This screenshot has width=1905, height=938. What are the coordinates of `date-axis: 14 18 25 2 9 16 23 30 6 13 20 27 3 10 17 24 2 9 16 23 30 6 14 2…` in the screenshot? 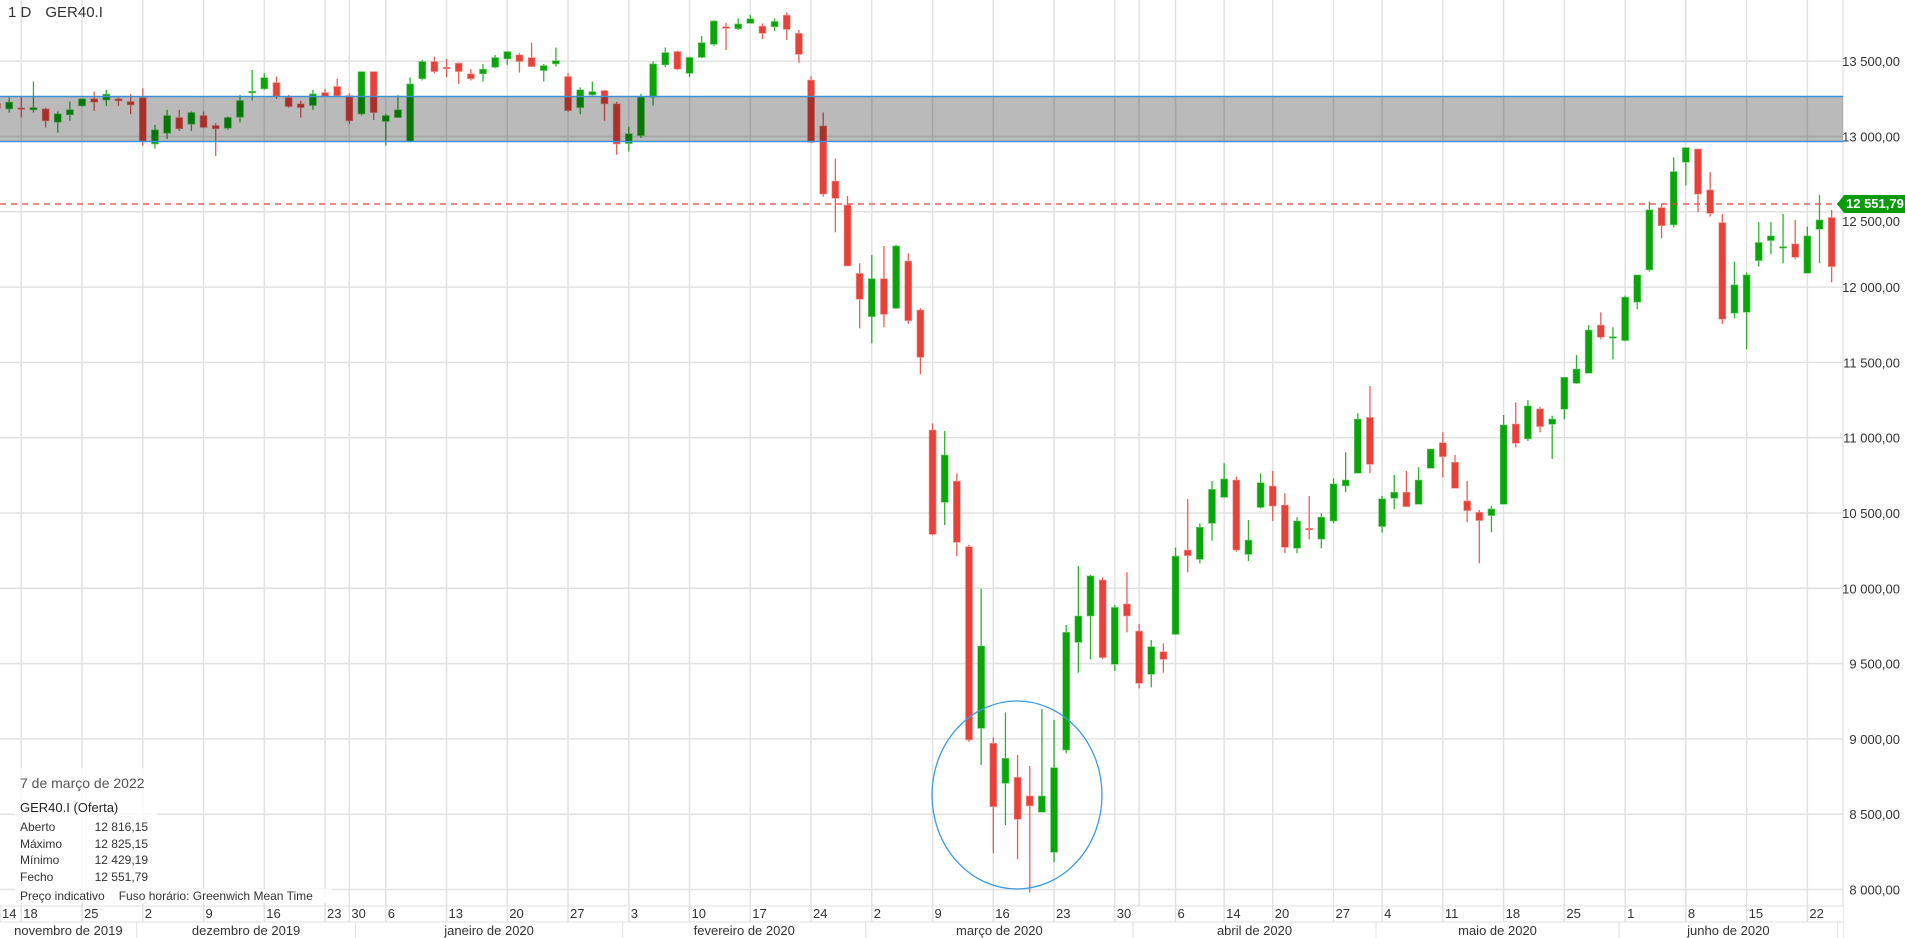 It's located at (921, 921).